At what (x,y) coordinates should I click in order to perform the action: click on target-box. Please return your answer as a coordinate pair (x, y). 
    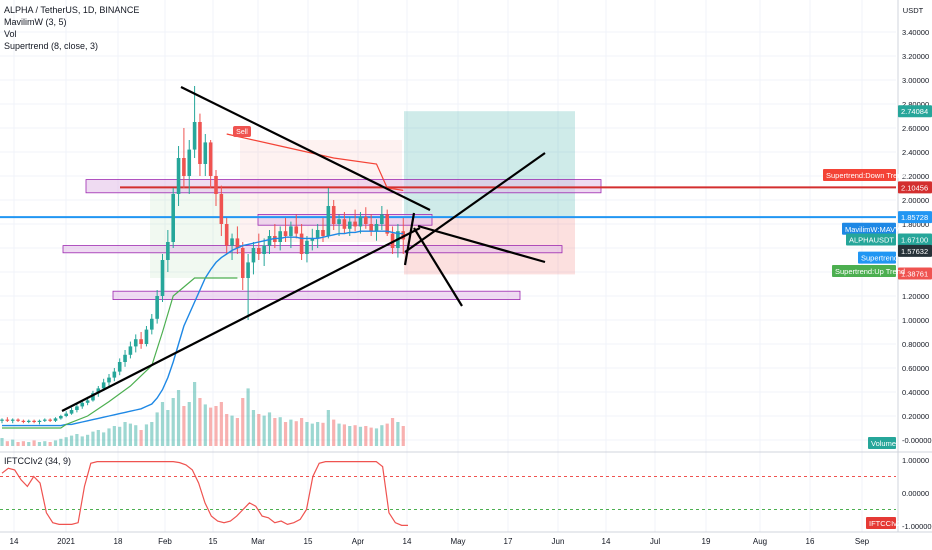
    Looking at the image, I should click on (489, 164).